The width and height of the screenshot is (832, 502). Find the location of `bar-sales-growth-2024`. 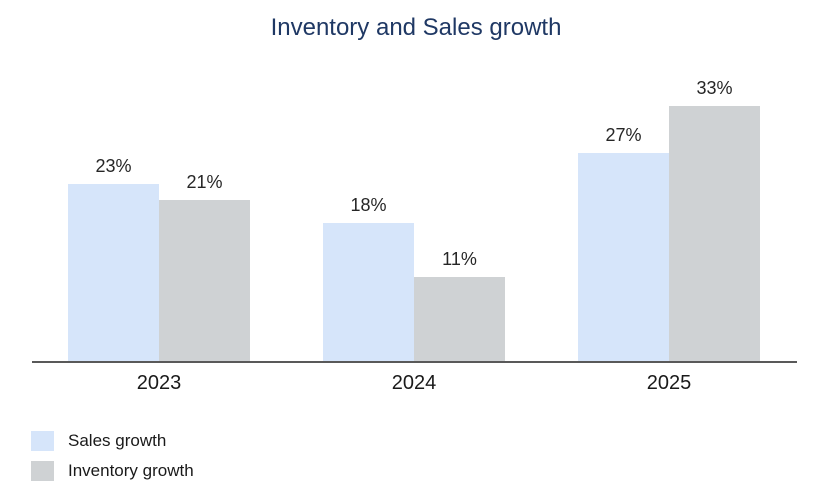

bar-sales-growth-2024 is located at coordinates (368, 293).